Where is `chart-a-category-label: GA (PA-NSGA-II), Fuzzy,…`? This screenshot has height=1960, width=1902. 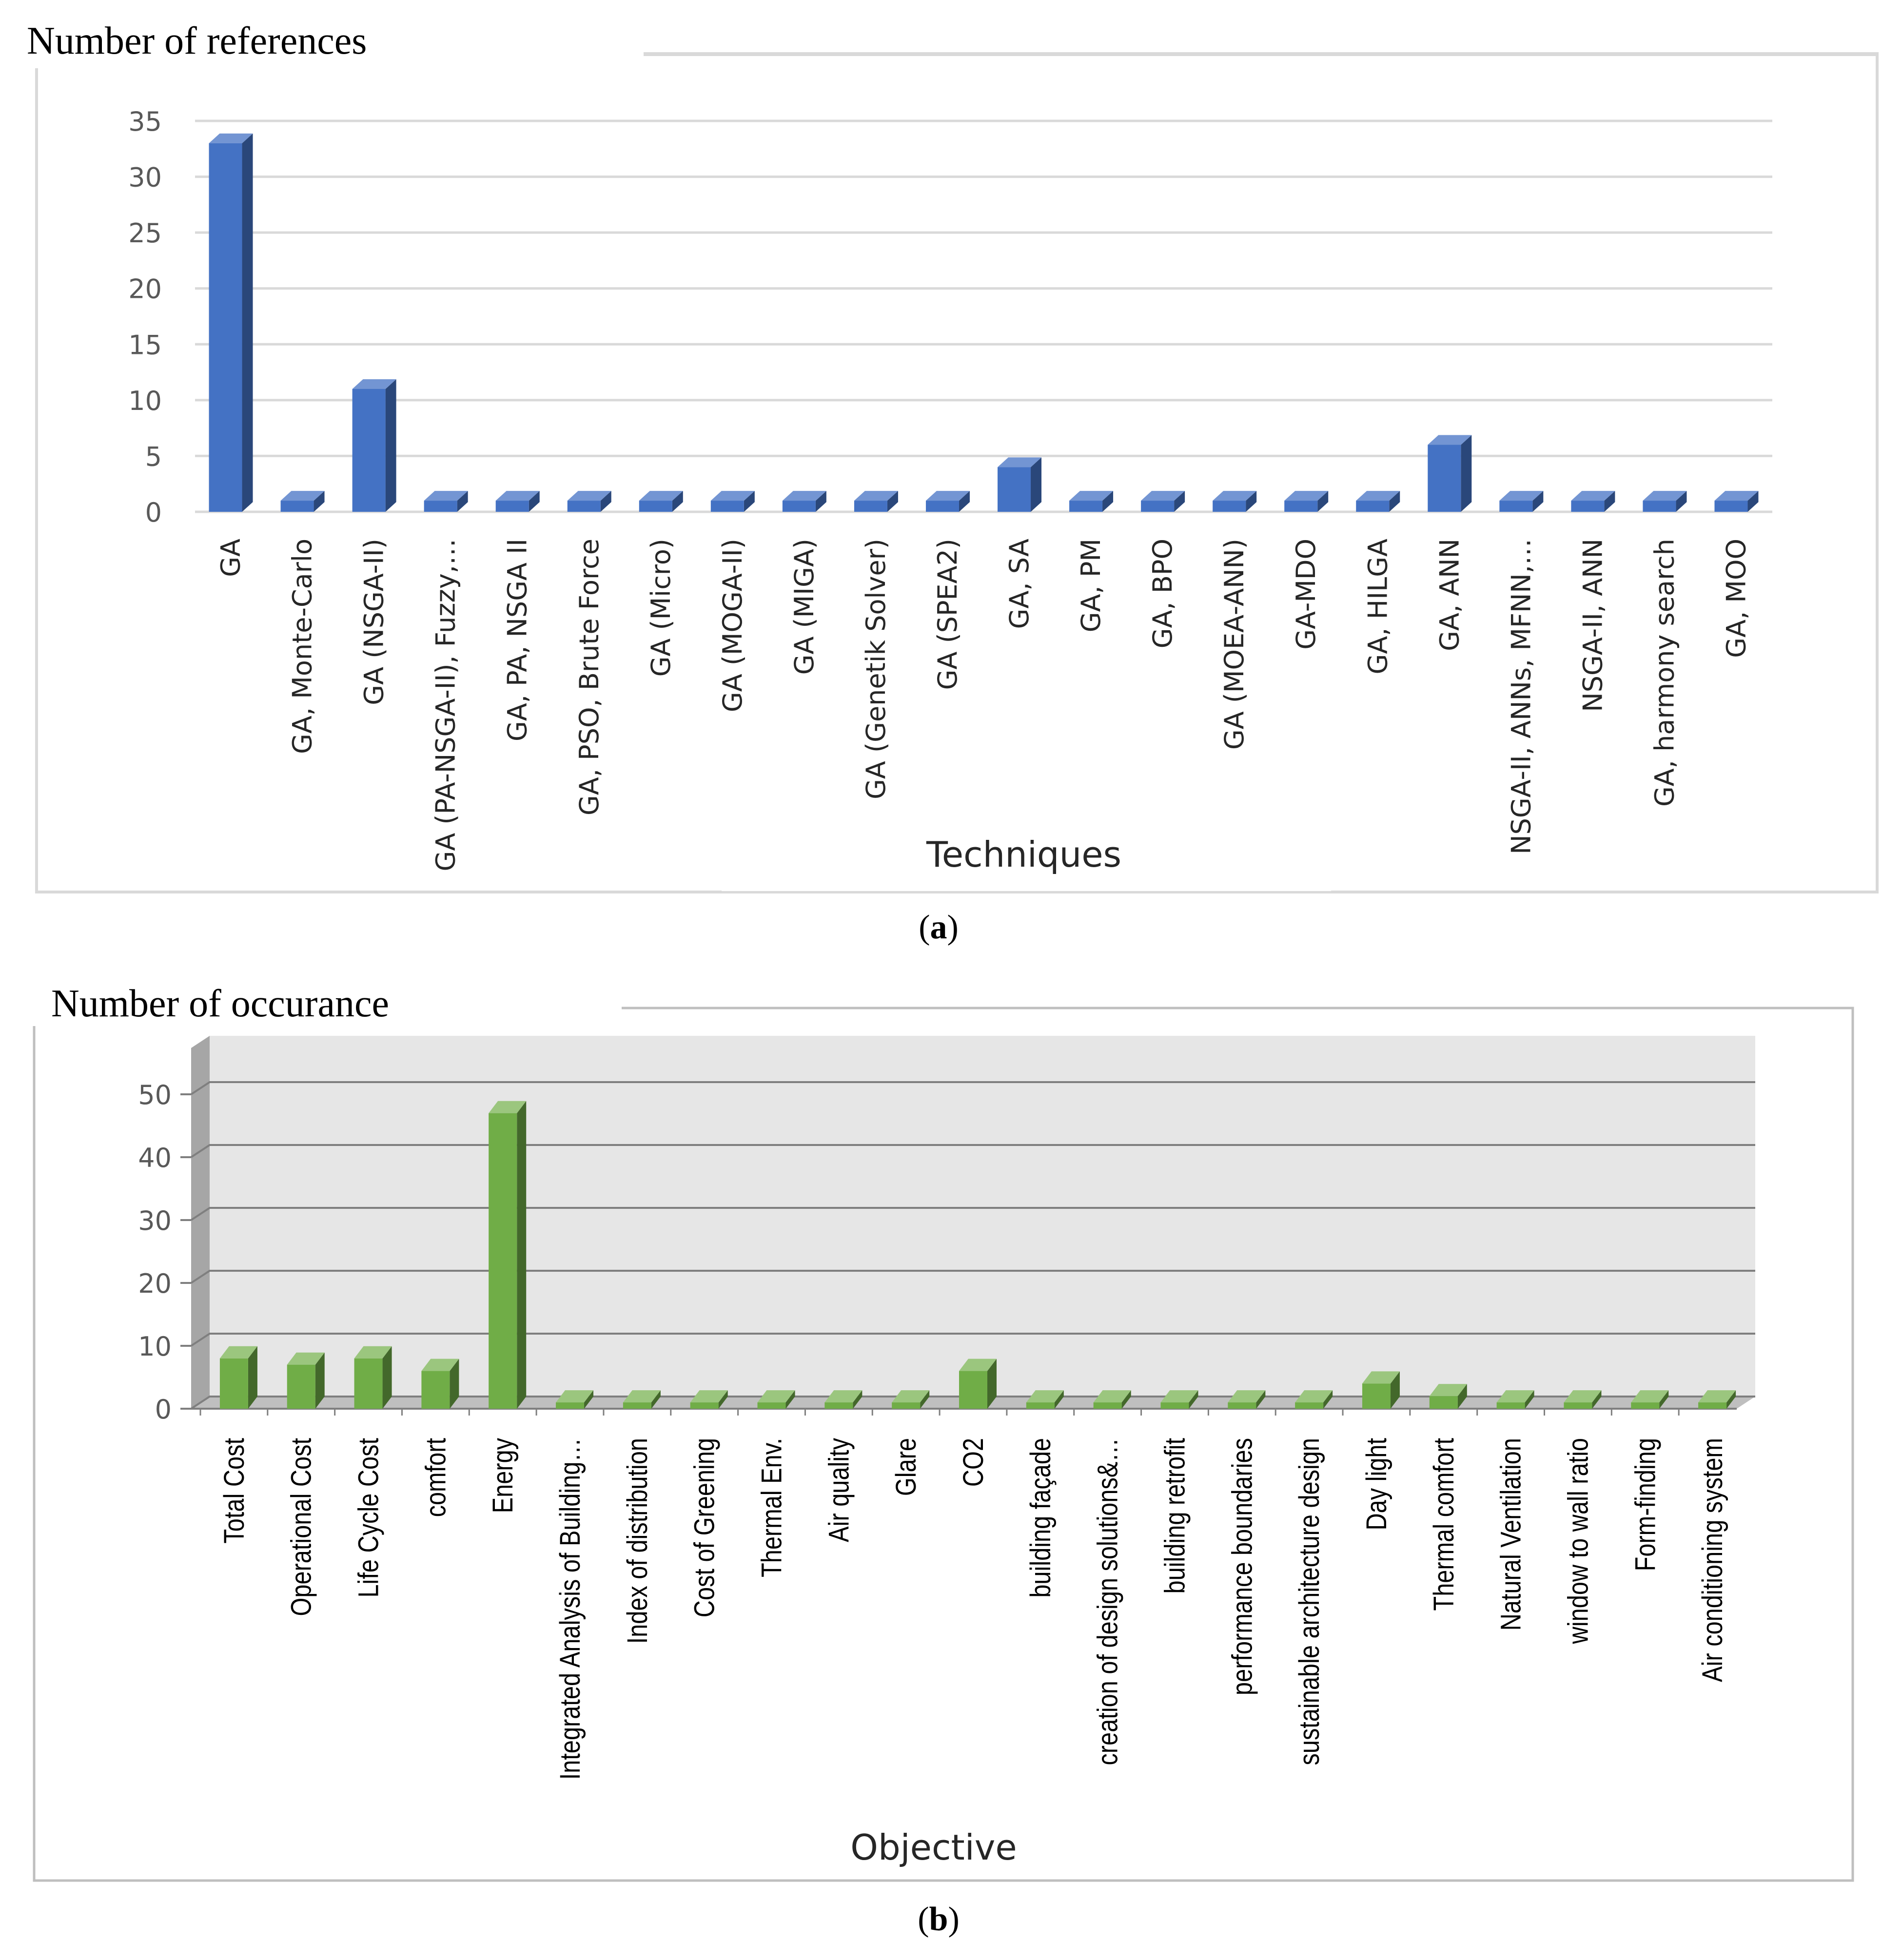 chart-a-category-label: GA (PA-NSGA-II), Fuzzy,… is located at coordinates (446, 706).